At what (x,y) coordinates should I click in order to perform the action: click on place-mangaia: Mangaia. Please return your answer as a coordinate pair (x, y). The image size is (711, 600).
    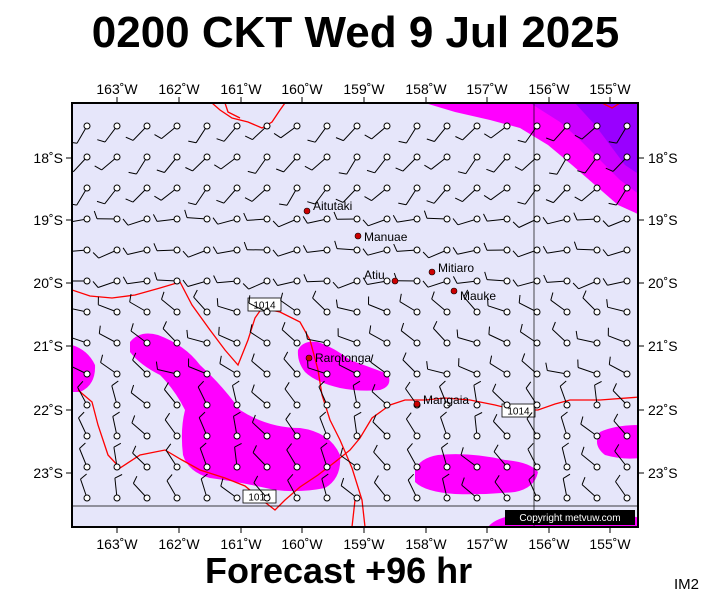
    Looking at the image, I should click on (441, 400).